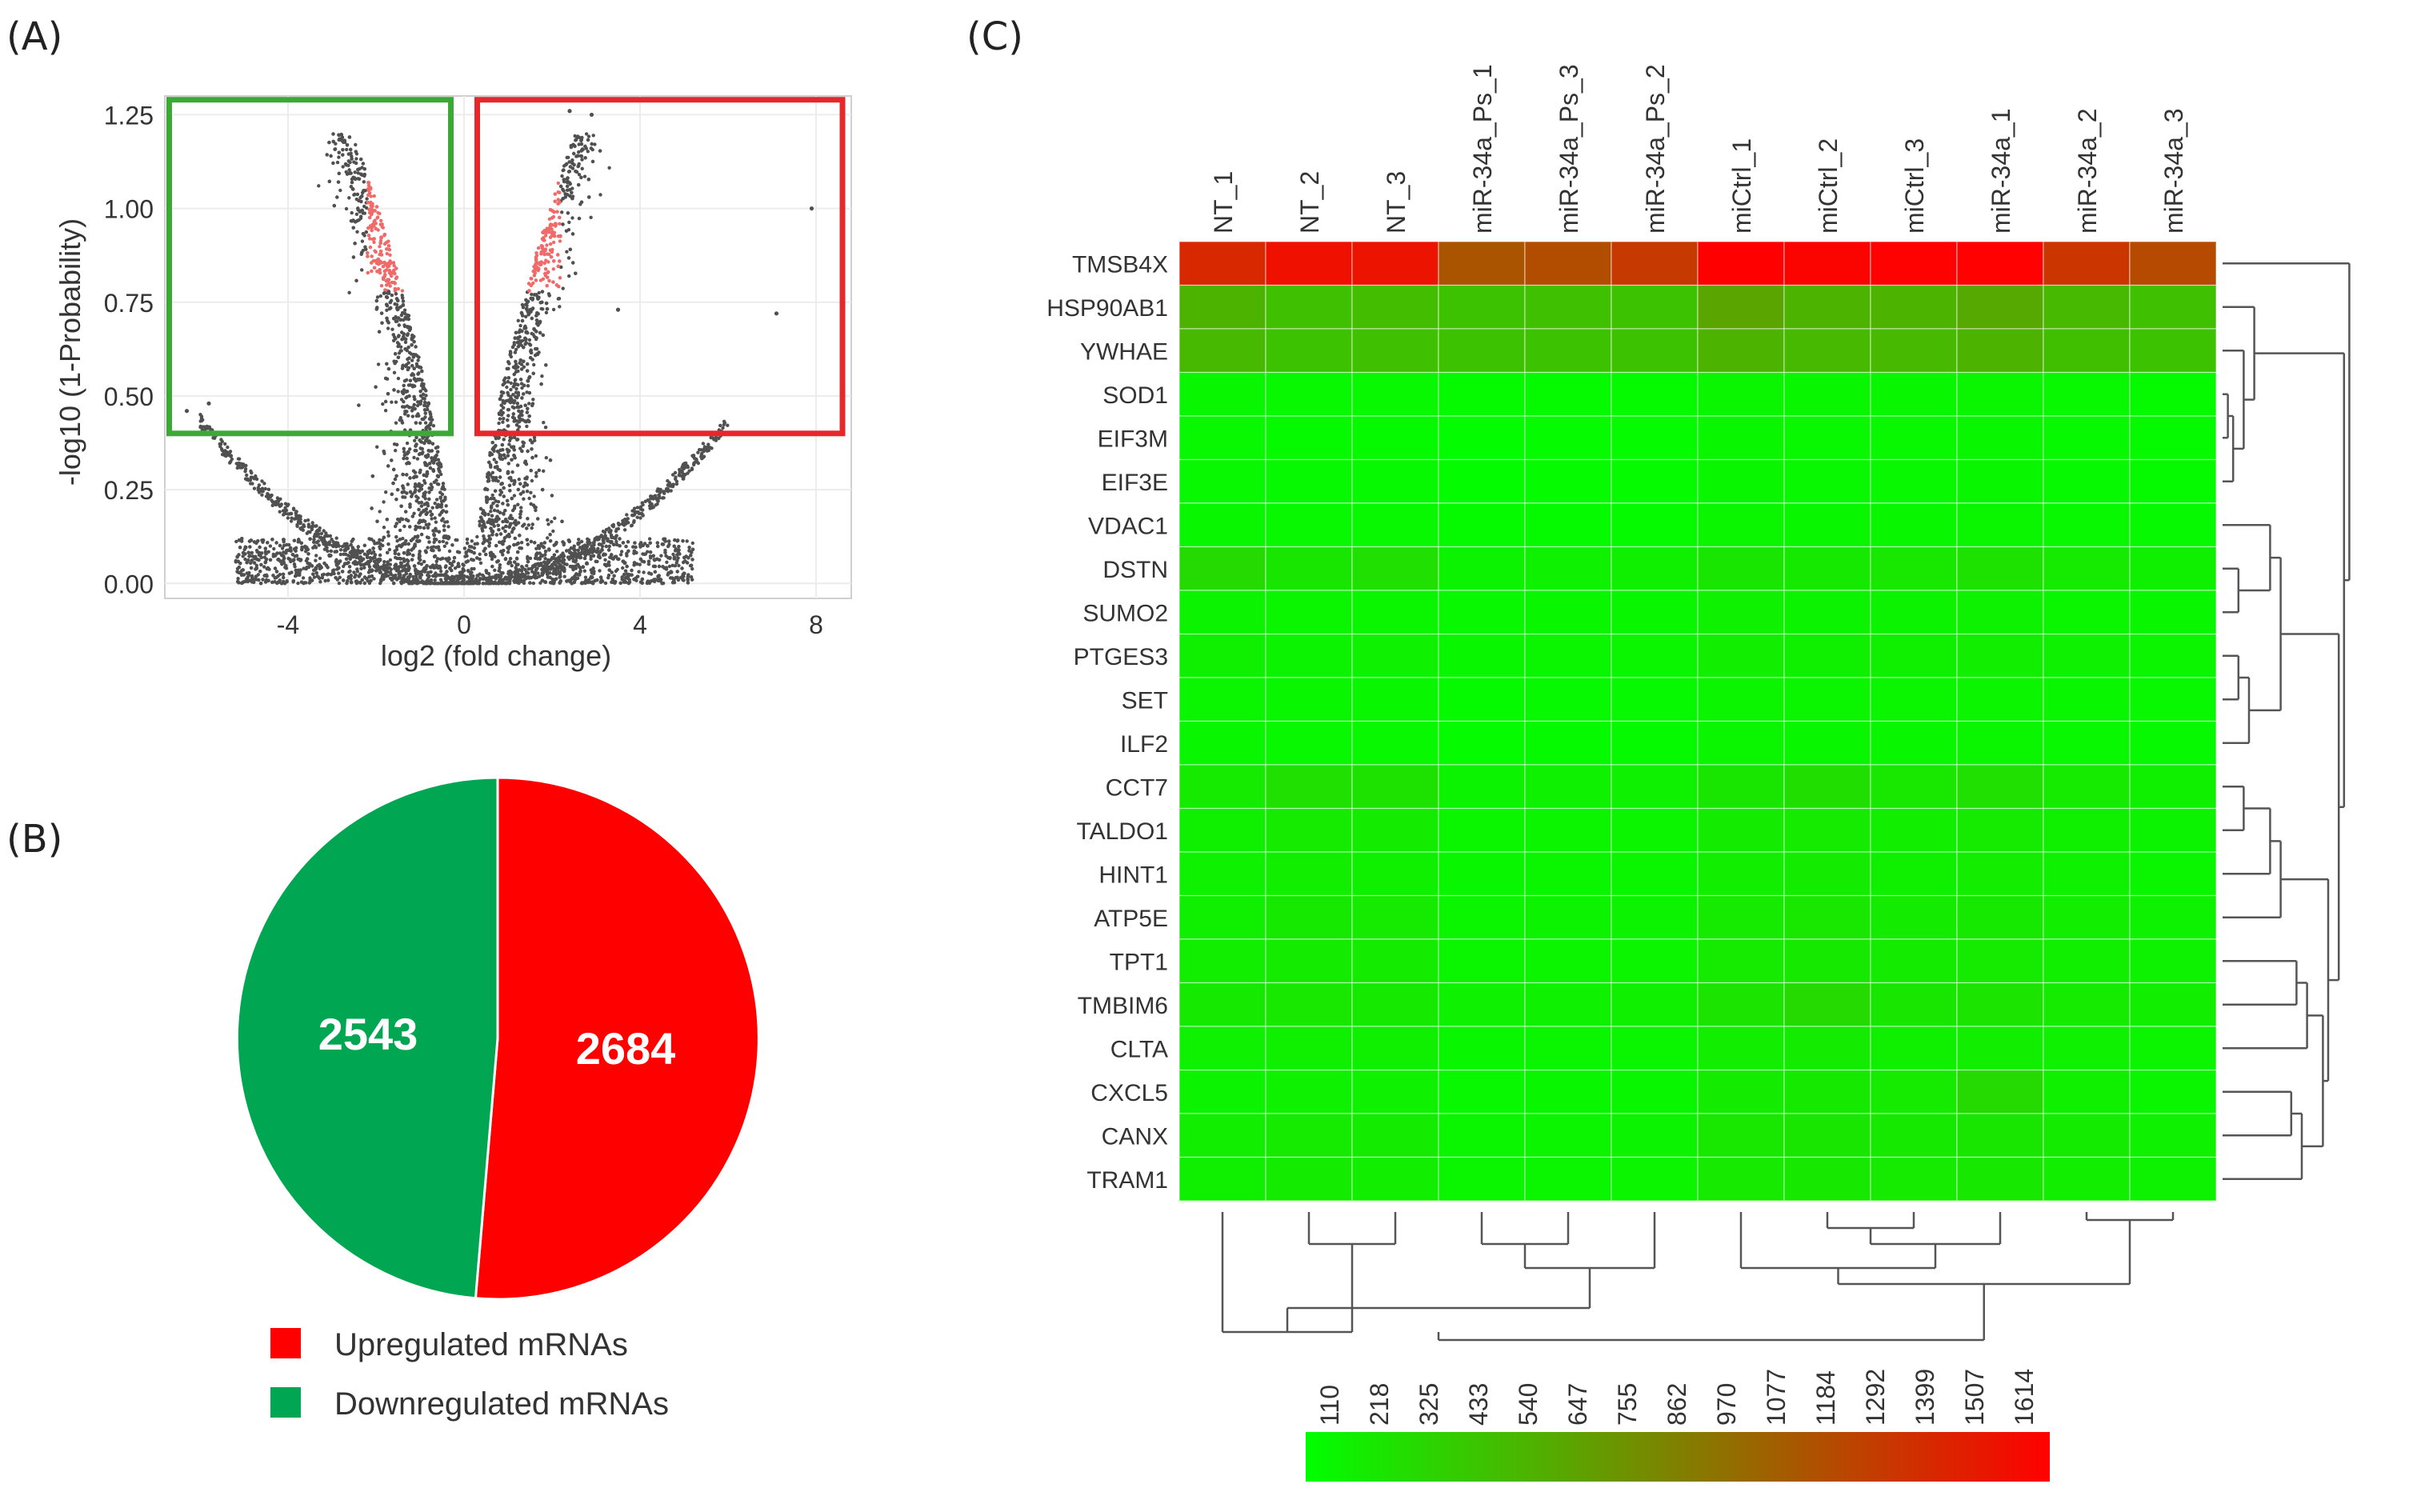  What do you see at coordinates (34, 839) in the screenshot?
I see `panel-label-b: (B)` at bounding box center [34, 839].